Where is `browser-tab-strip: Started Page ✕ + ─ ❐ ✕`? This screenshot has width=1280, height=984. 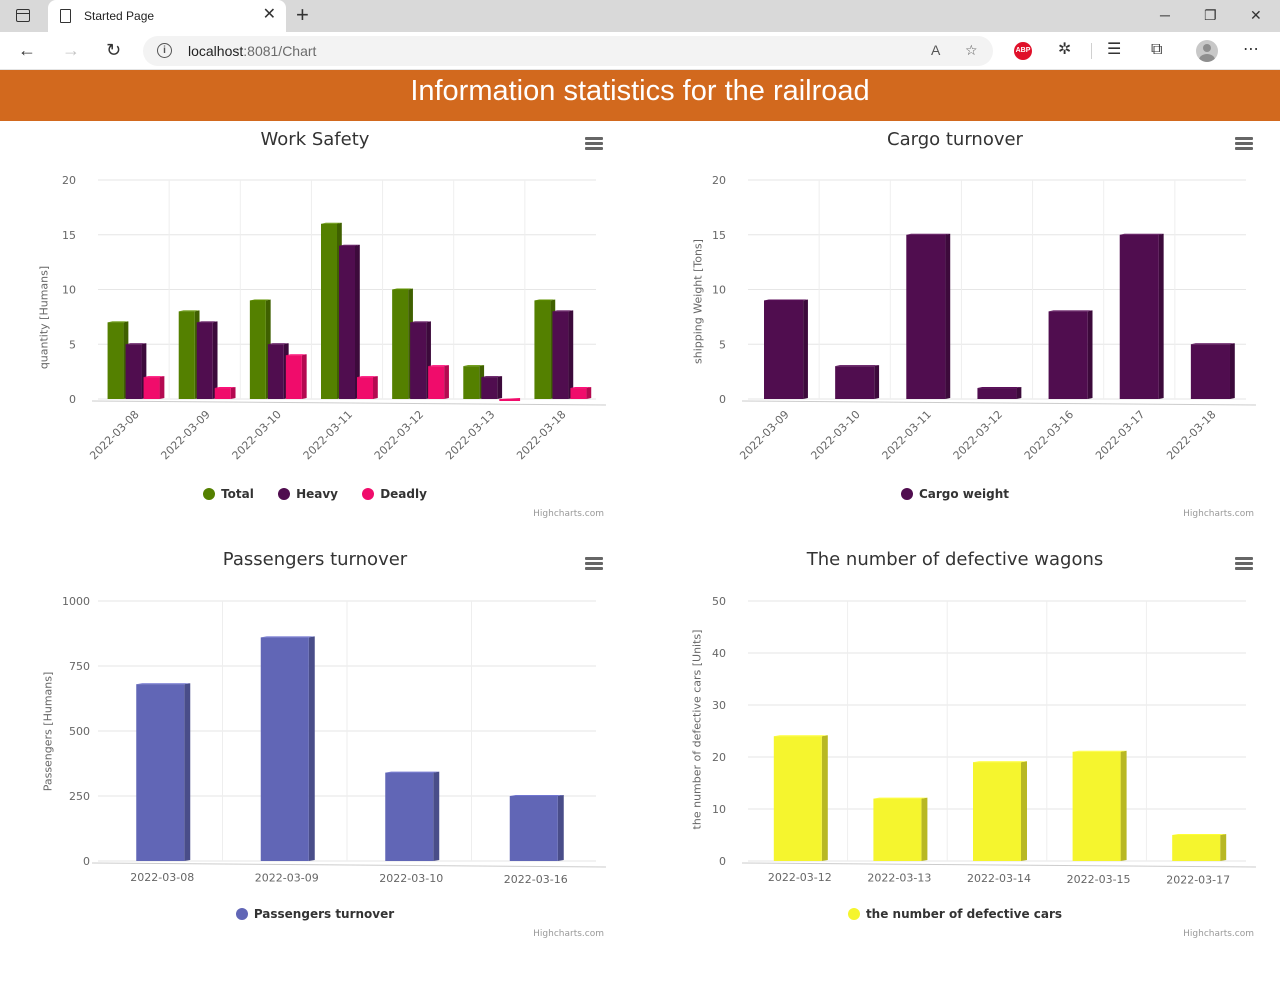 browser-tab-strip: Started Page ✕ + ─ ❐ ✕ is located at coordinates (640, 16).